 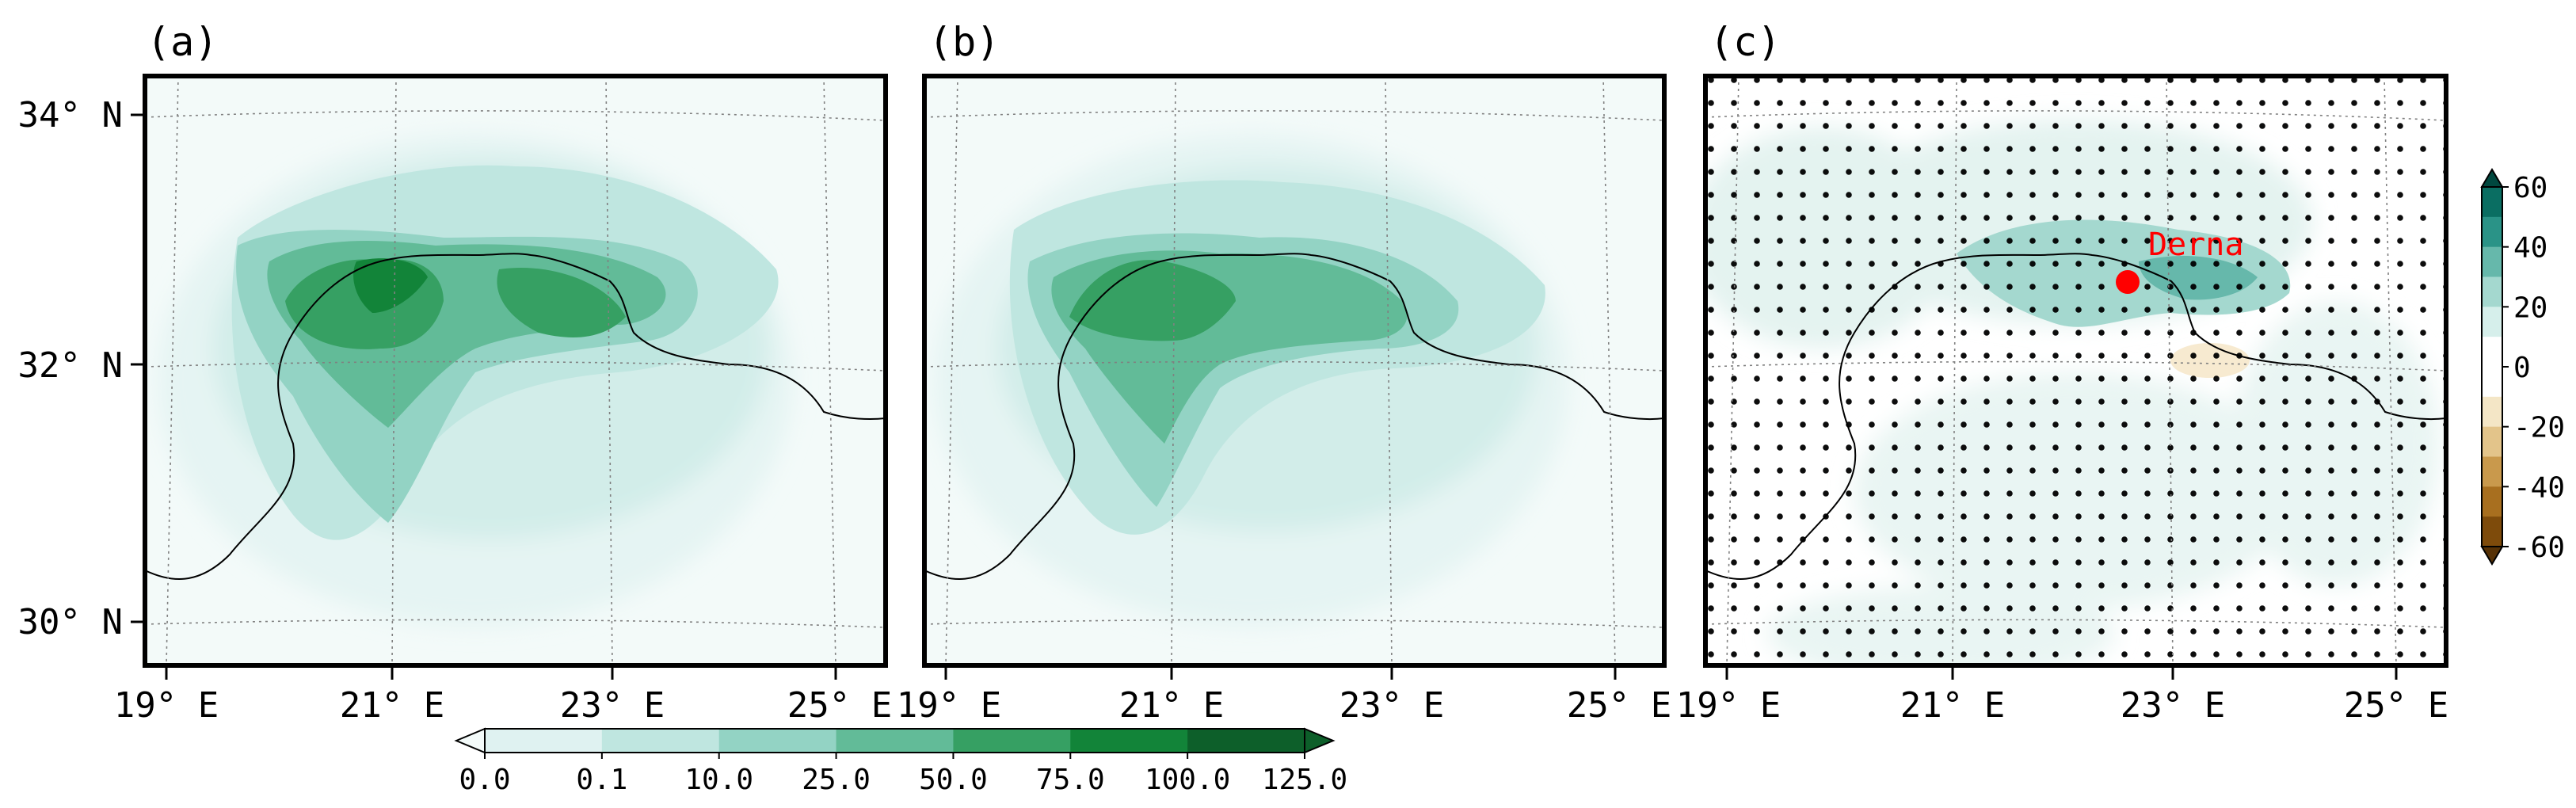 I want to click on lon-label-c-19: 19° E, so click(x=1729, y=705).